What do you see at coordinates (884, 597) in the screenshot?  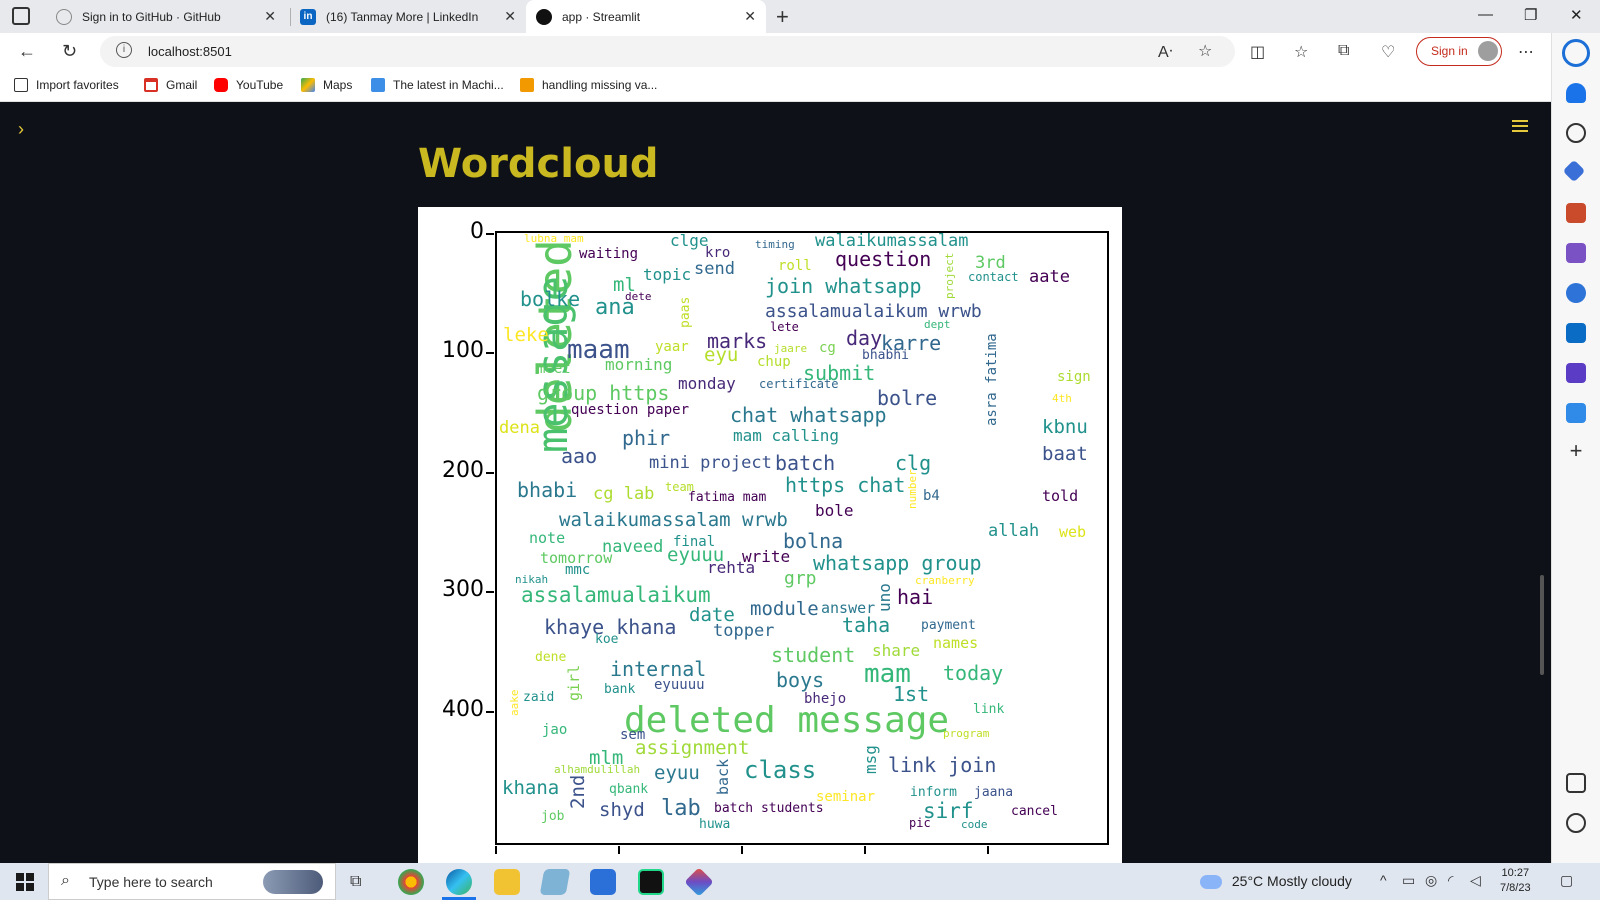 I see `wordcloud-word: uno` at bounding box center [884, 597].